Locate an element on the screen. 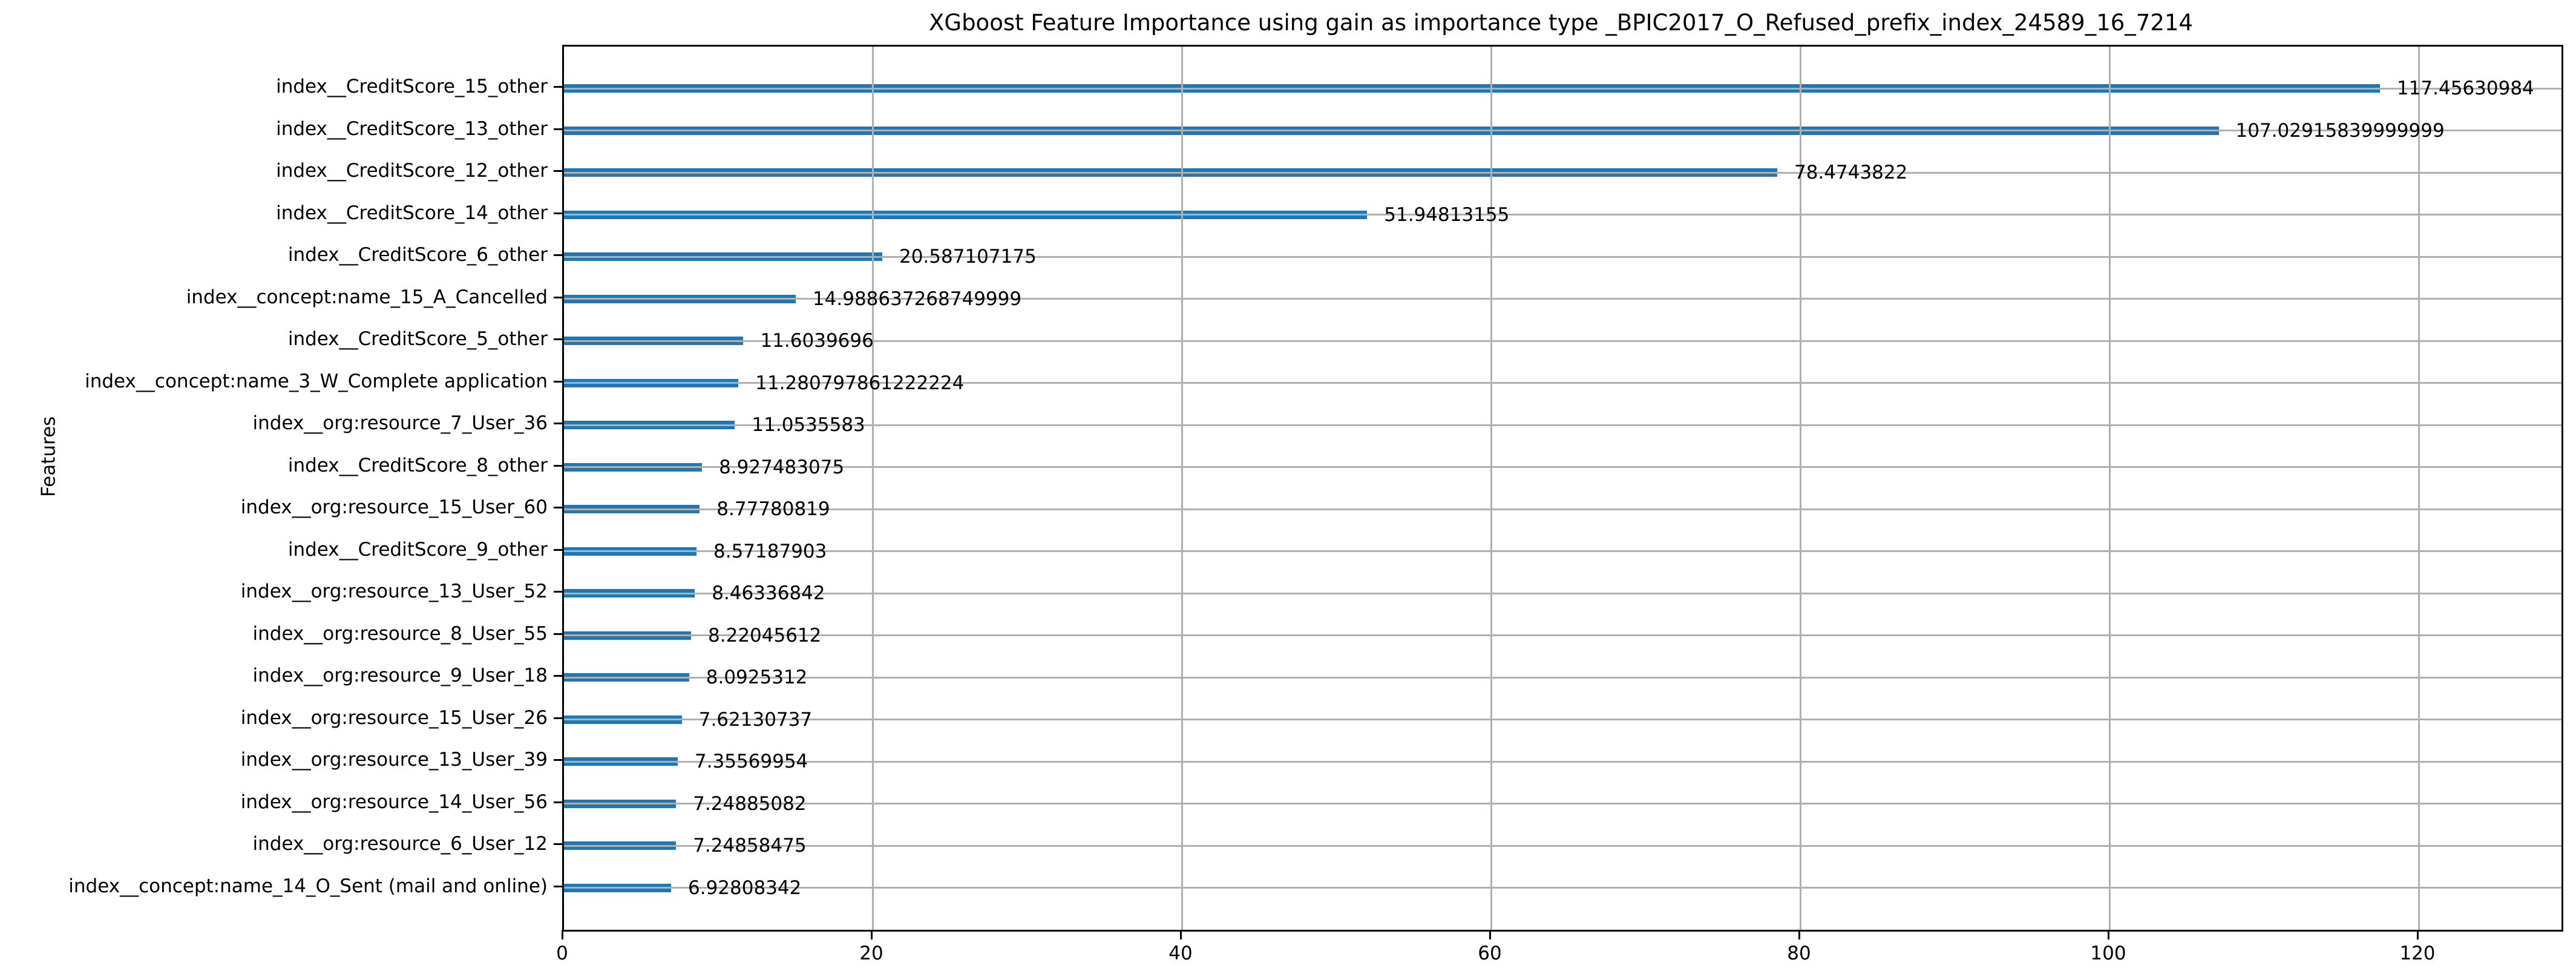 This screenshot has width=2576, height=977. y-tick-label: index__org:resource_7_User_36 is located at coordinates (400, 423).